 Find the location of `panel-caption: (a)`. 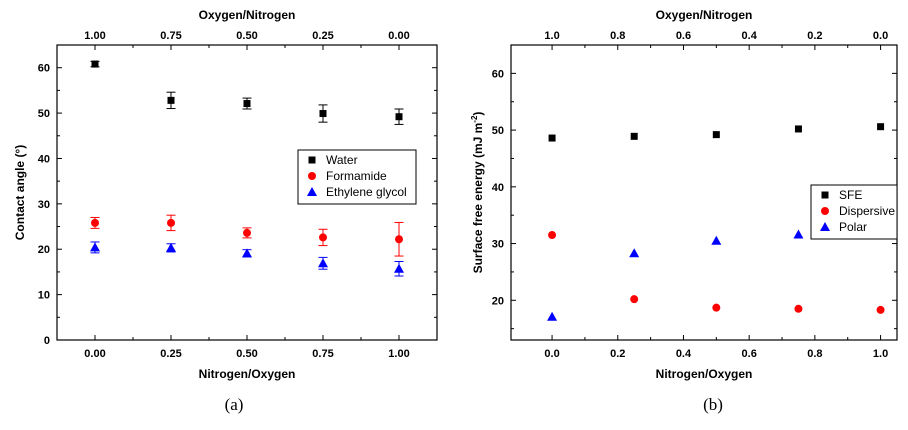

panel-caption: (a) is located at coordinates (234, 404).